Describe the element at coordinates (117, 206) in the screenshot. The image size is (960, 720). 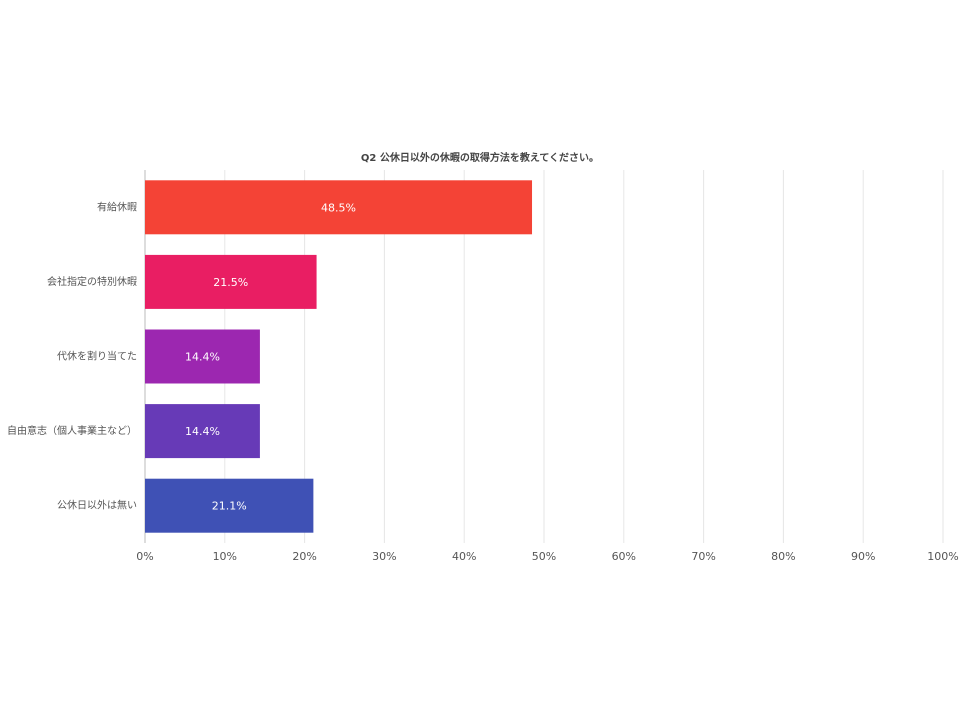
I see `y-tick-label: 有給休暇` at that location.